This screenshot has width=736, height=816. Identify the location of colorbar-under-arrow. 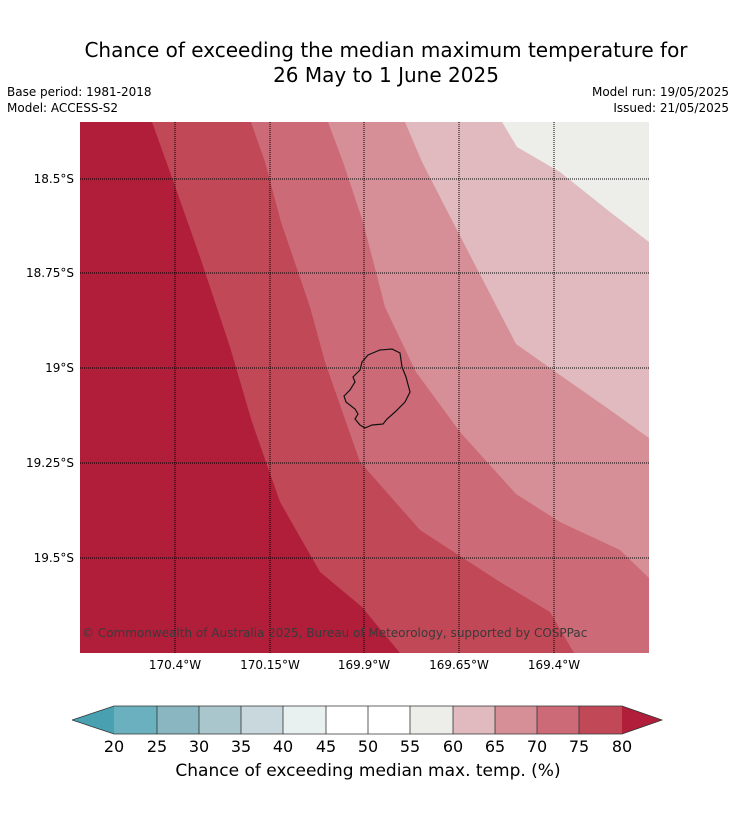
(93, 720).